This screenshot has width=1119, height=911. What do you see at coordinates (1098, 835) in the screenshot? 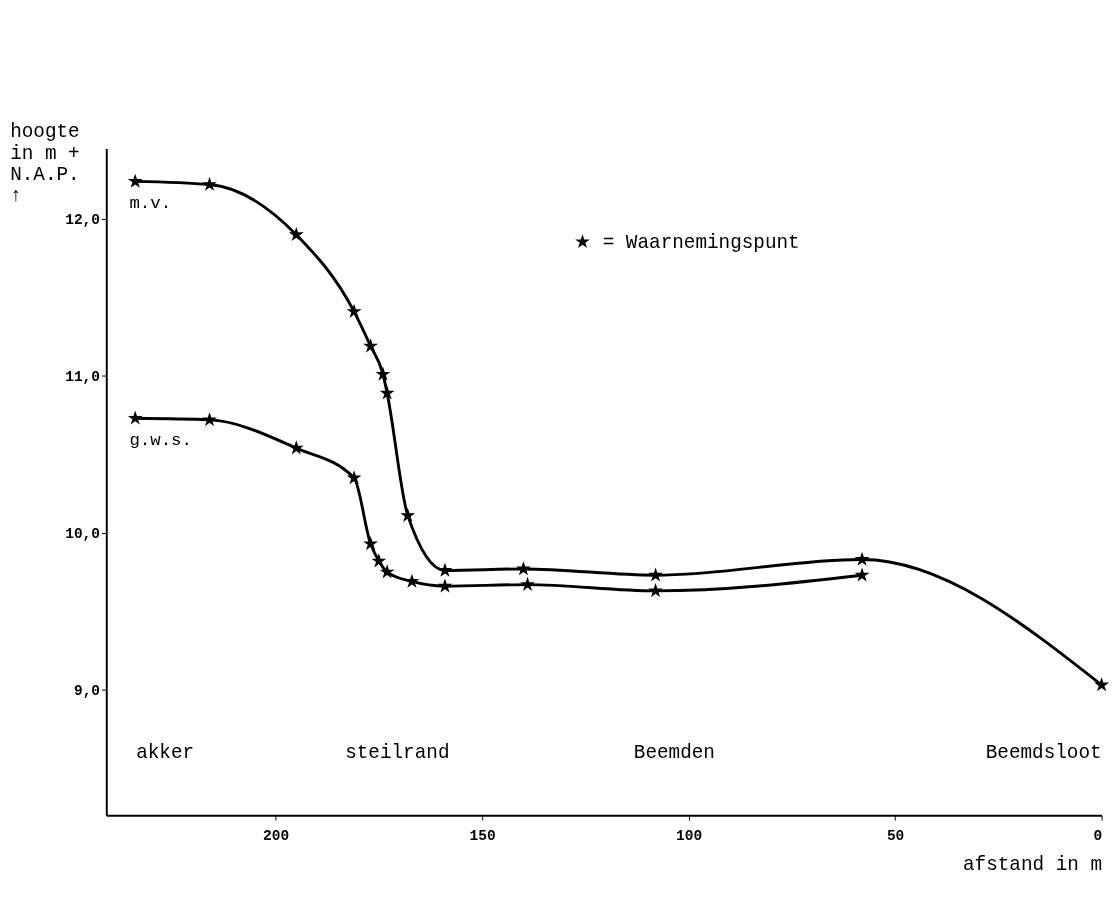
I see `x-tick-label: 0` at bounding box center [1098, 835].